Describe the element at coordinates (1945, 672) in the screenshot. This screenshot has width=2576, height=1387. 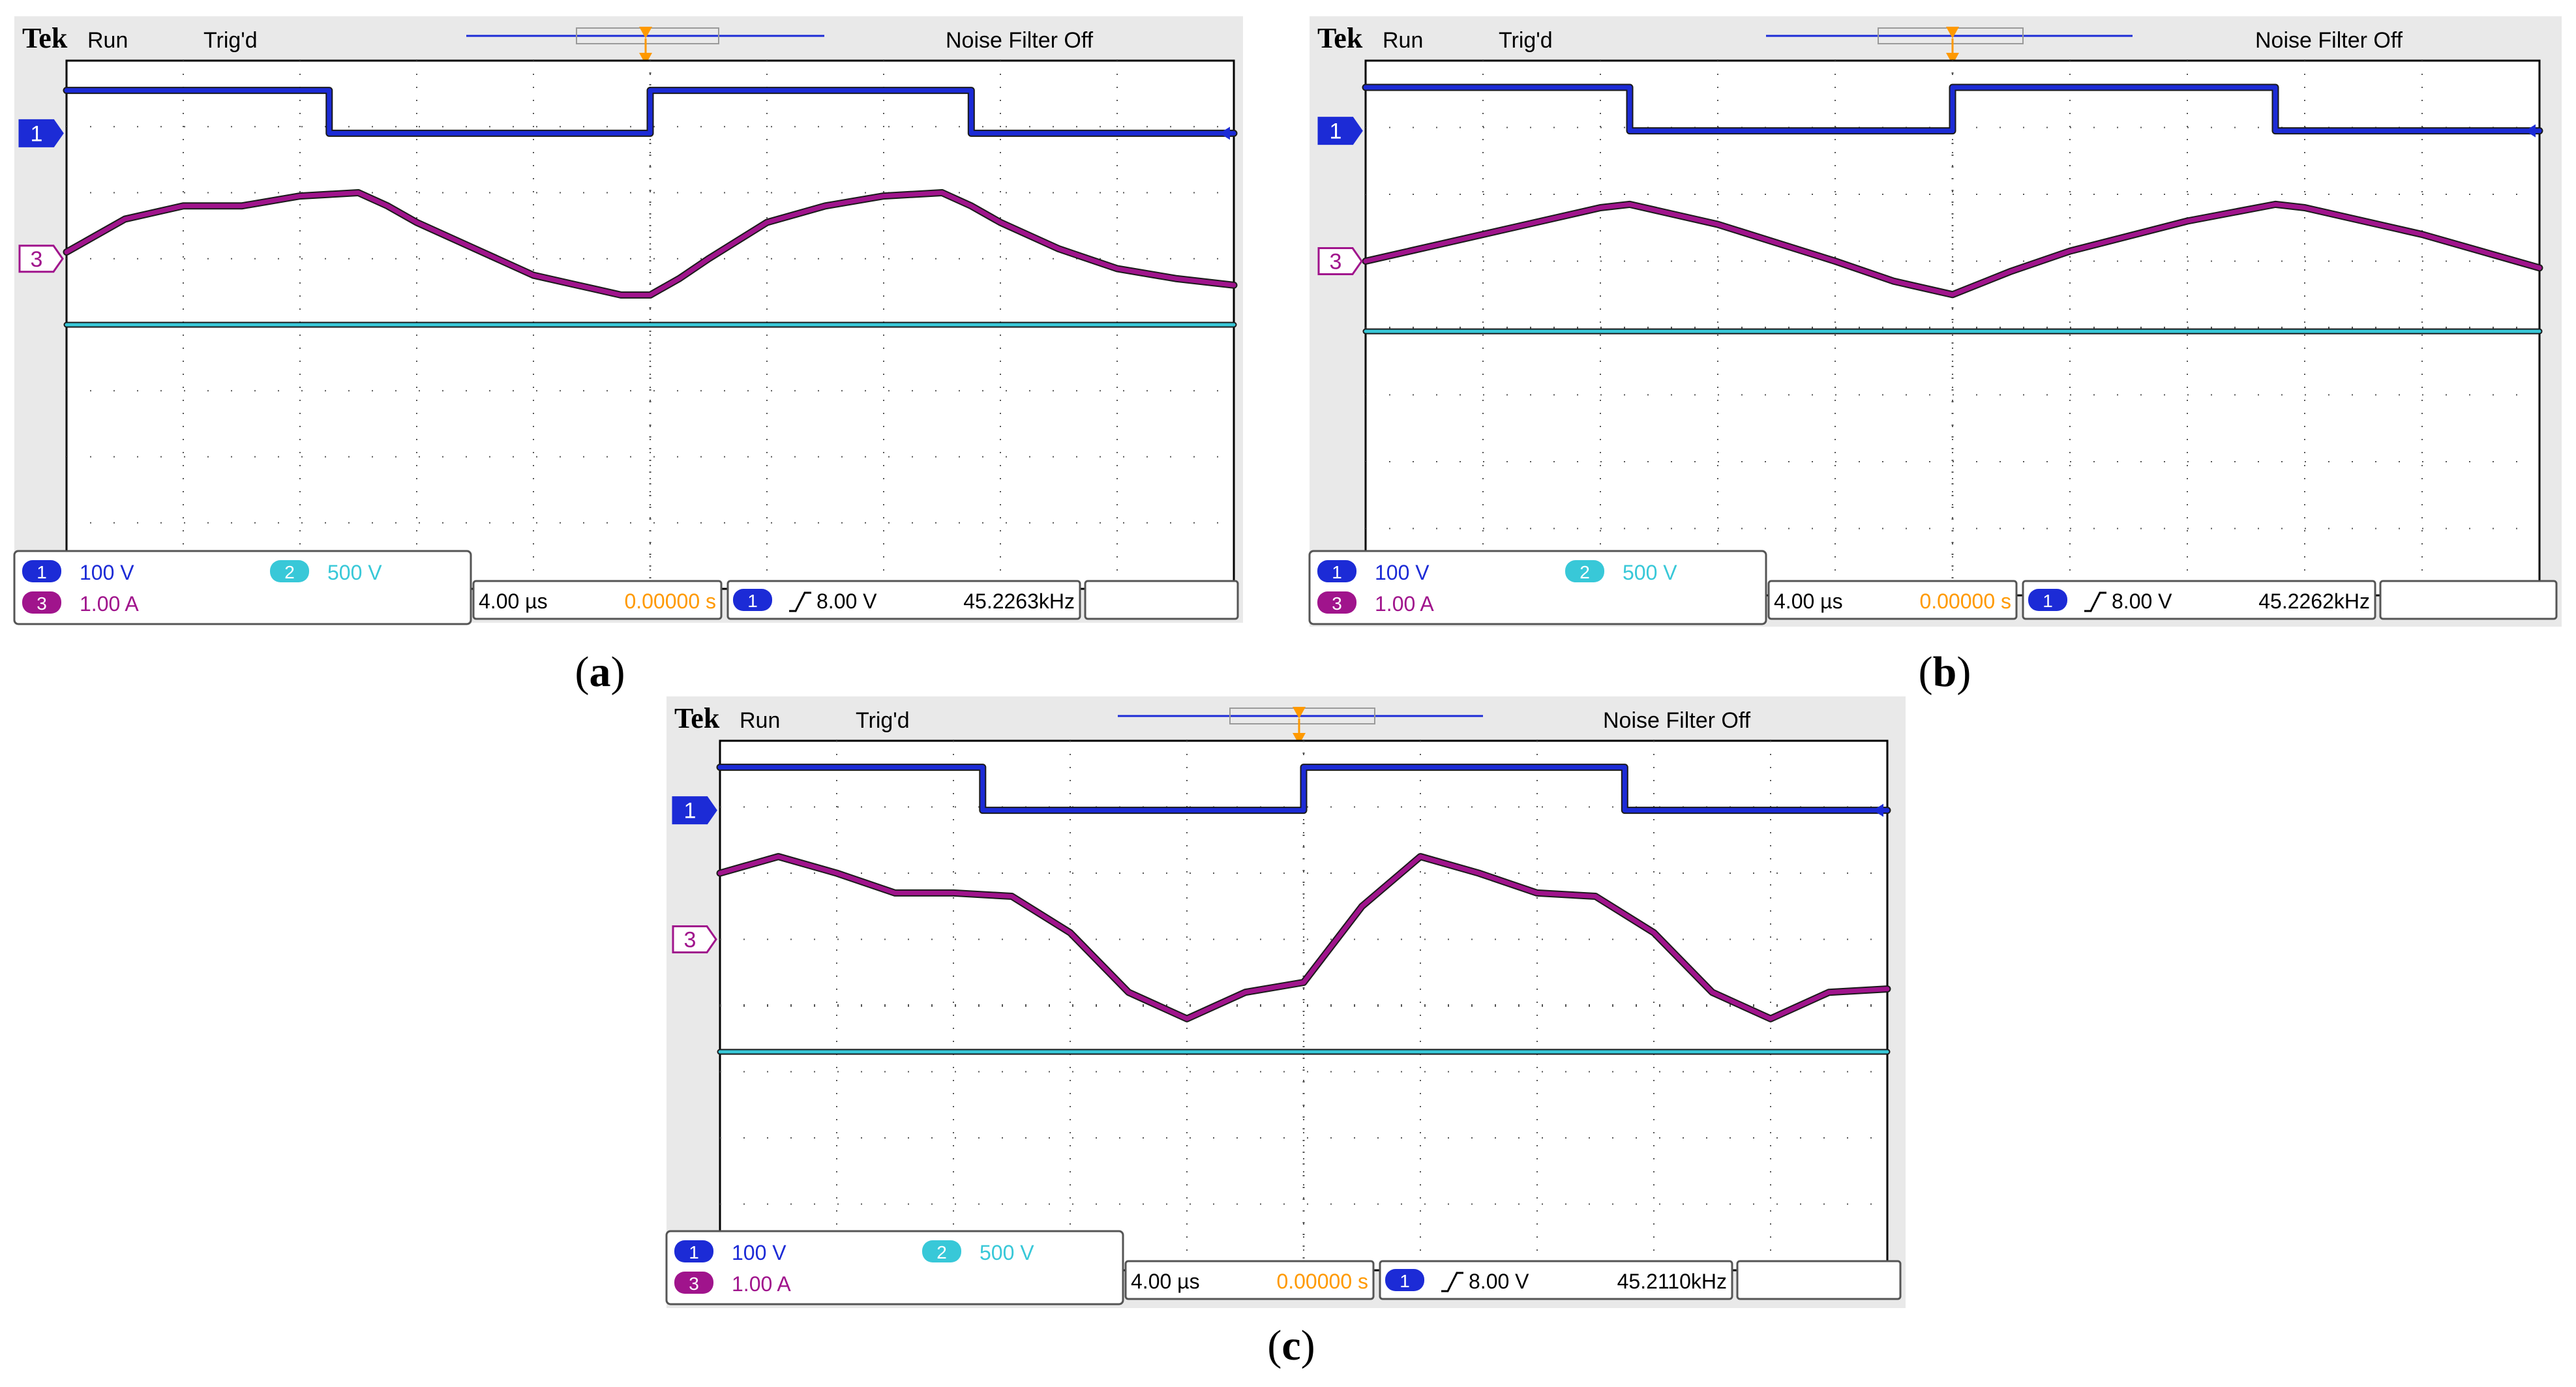
I see `subfigure-label-b: (b)` at that location.